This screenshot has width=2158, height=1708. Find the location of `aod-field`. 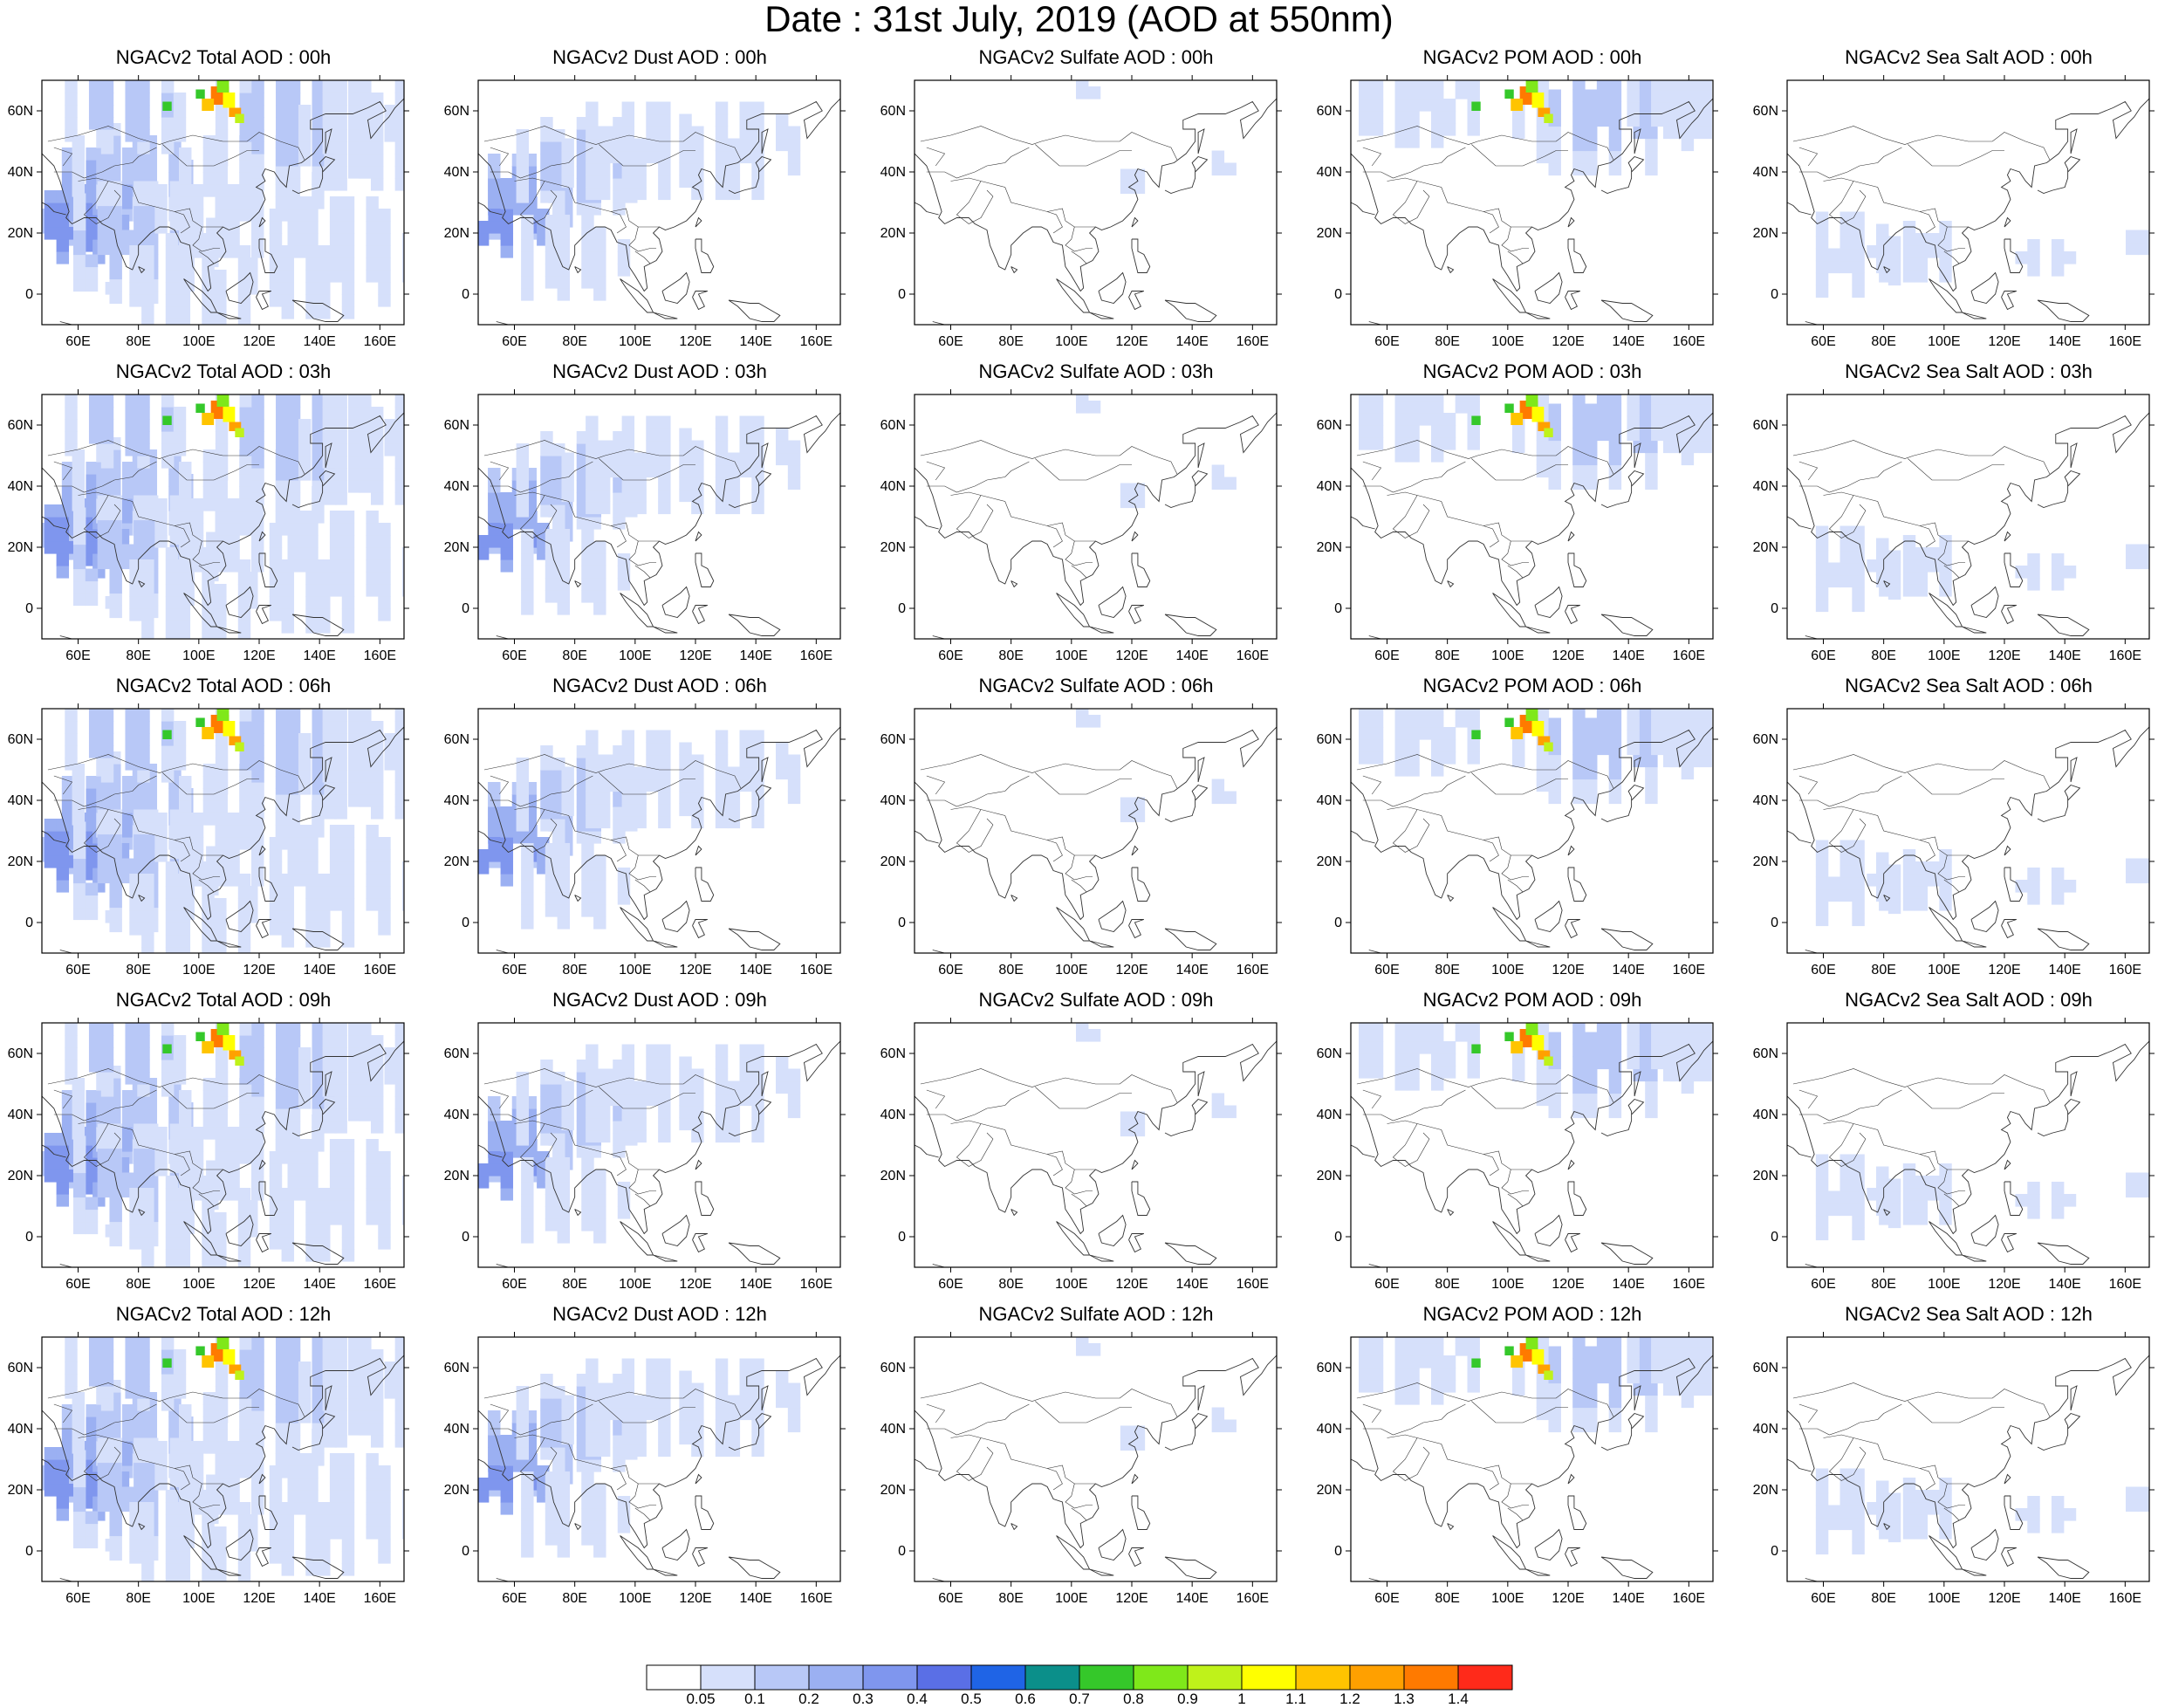

aod-field is located at coordinates (1096, 202).